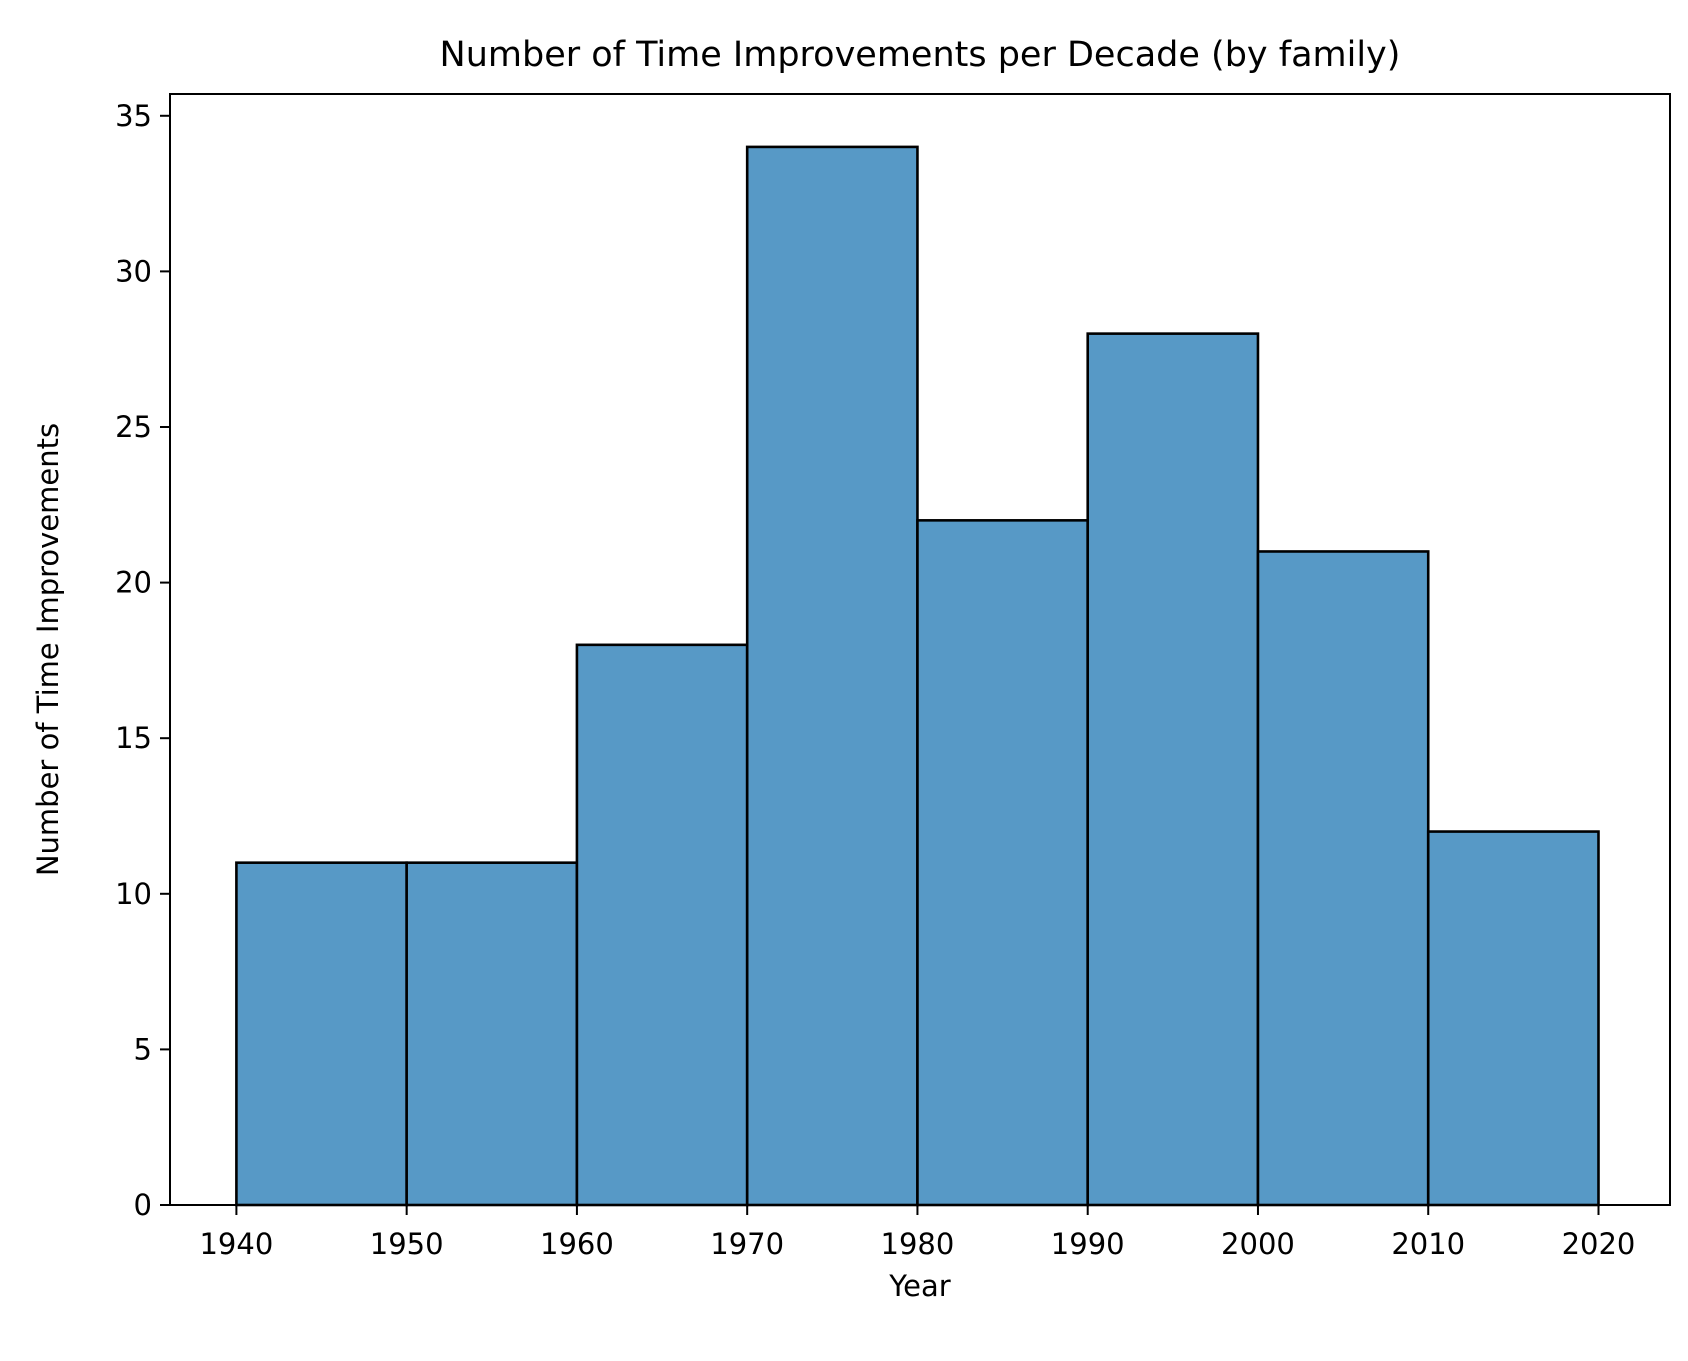 The image size is (1688, 1361). Describe the element at coordinates (133, 116) in the screenshot. I see `y-tick-label: 35` at that location.